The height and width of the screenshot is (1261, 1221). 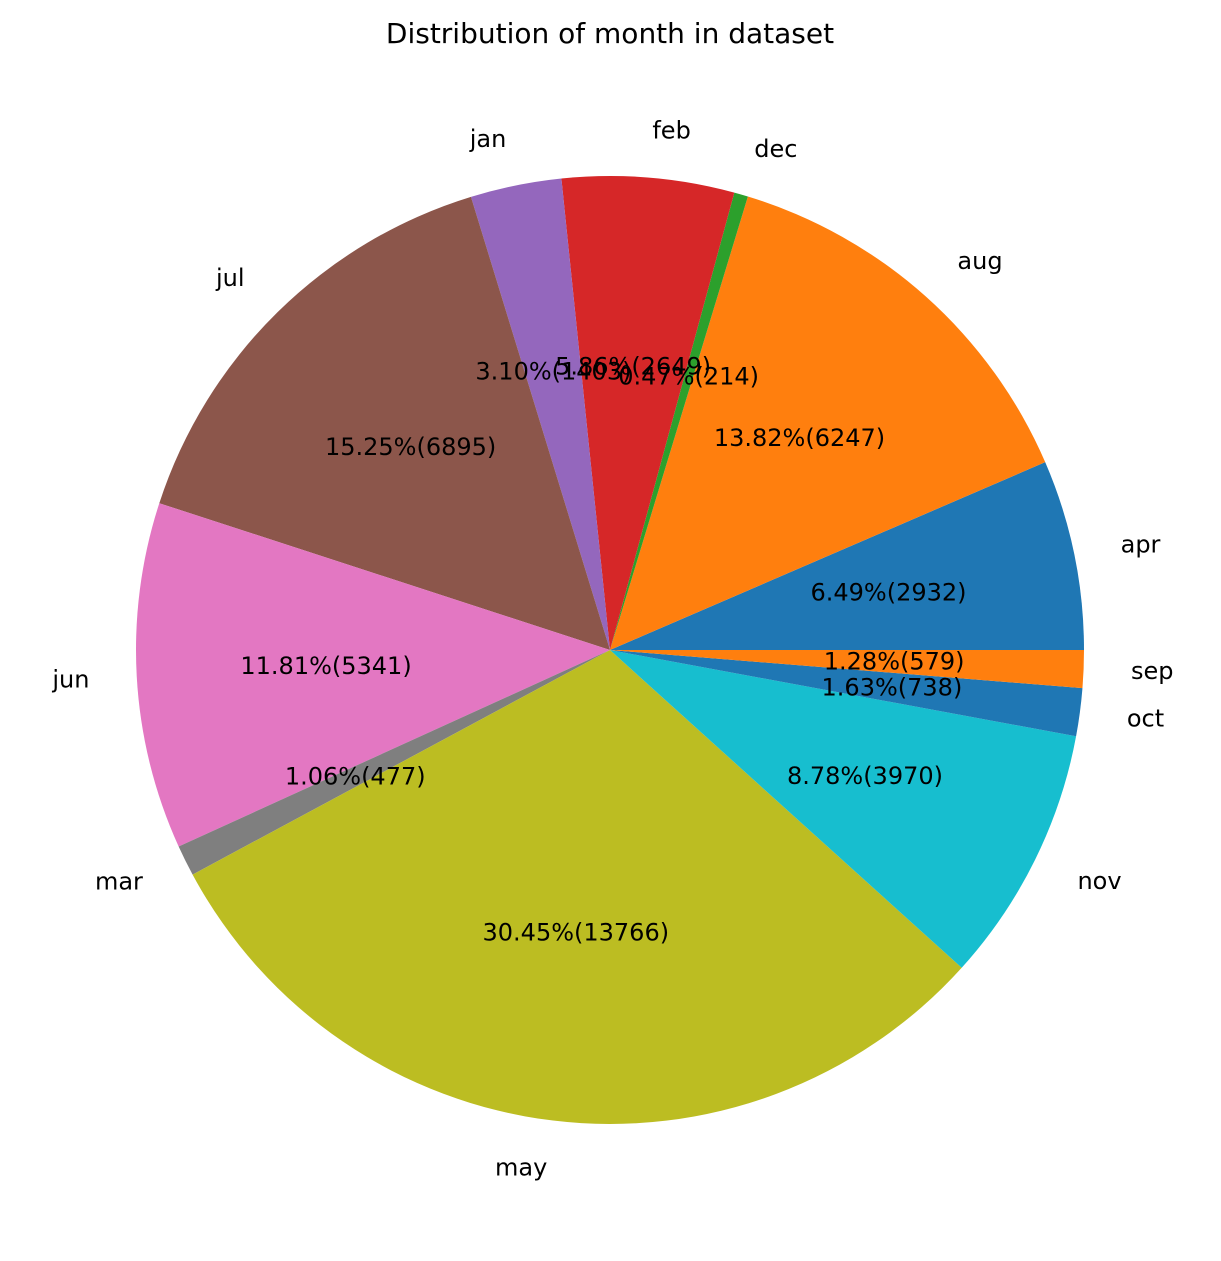 What do you see at coordinates (828, 423) in the screenshot?
I see `pie-slice-aug` at bounding box center [828, 423].